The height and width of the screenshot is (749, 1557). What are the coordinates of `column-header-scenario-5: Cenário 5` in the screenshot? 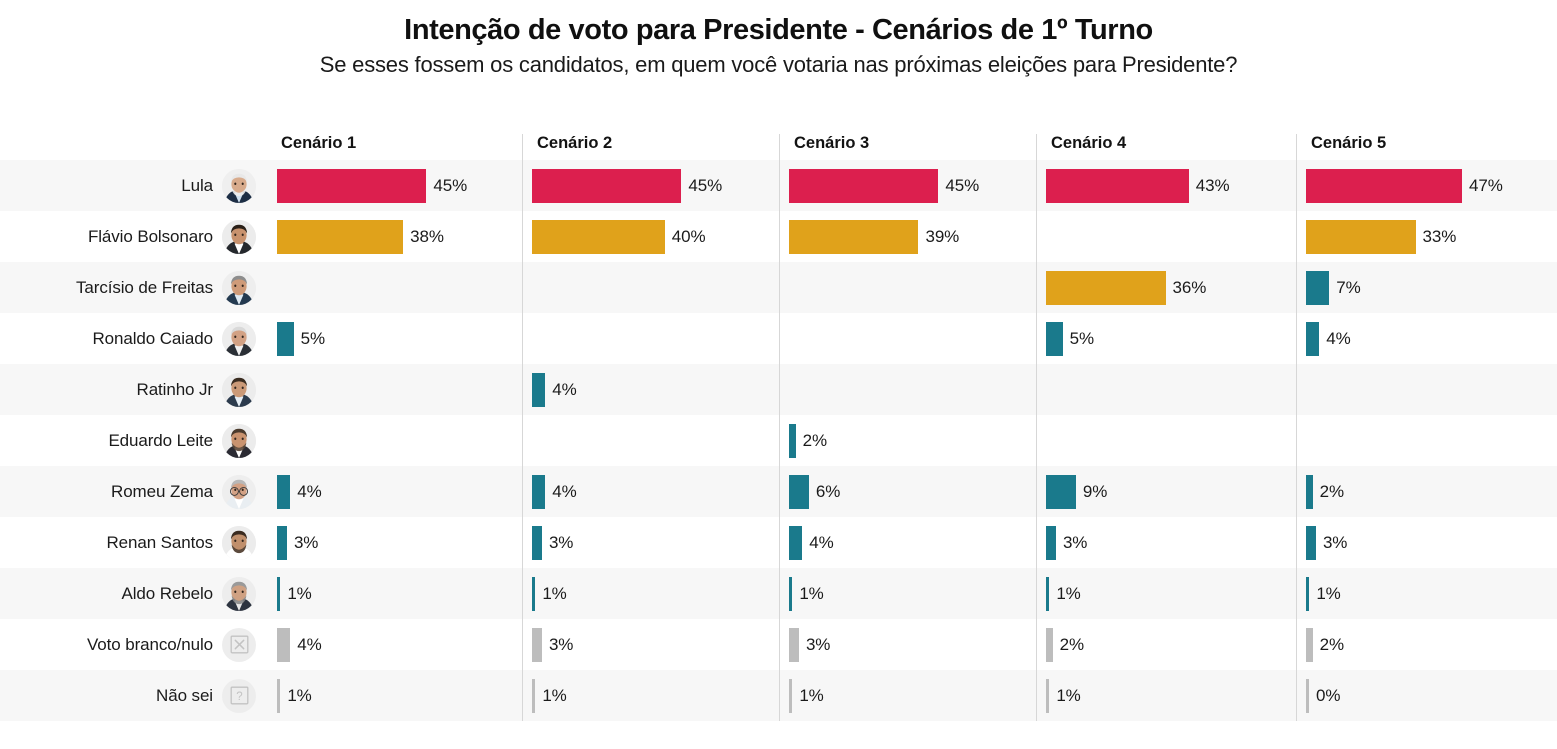 It's located at (1426, 147).